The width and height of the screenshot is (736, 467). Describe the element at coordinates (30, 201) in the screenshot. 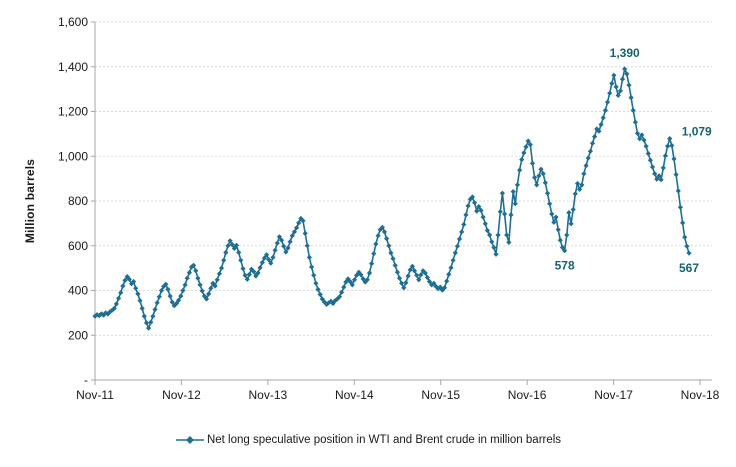

I see `y-axis-title: Million barrels` at that location.